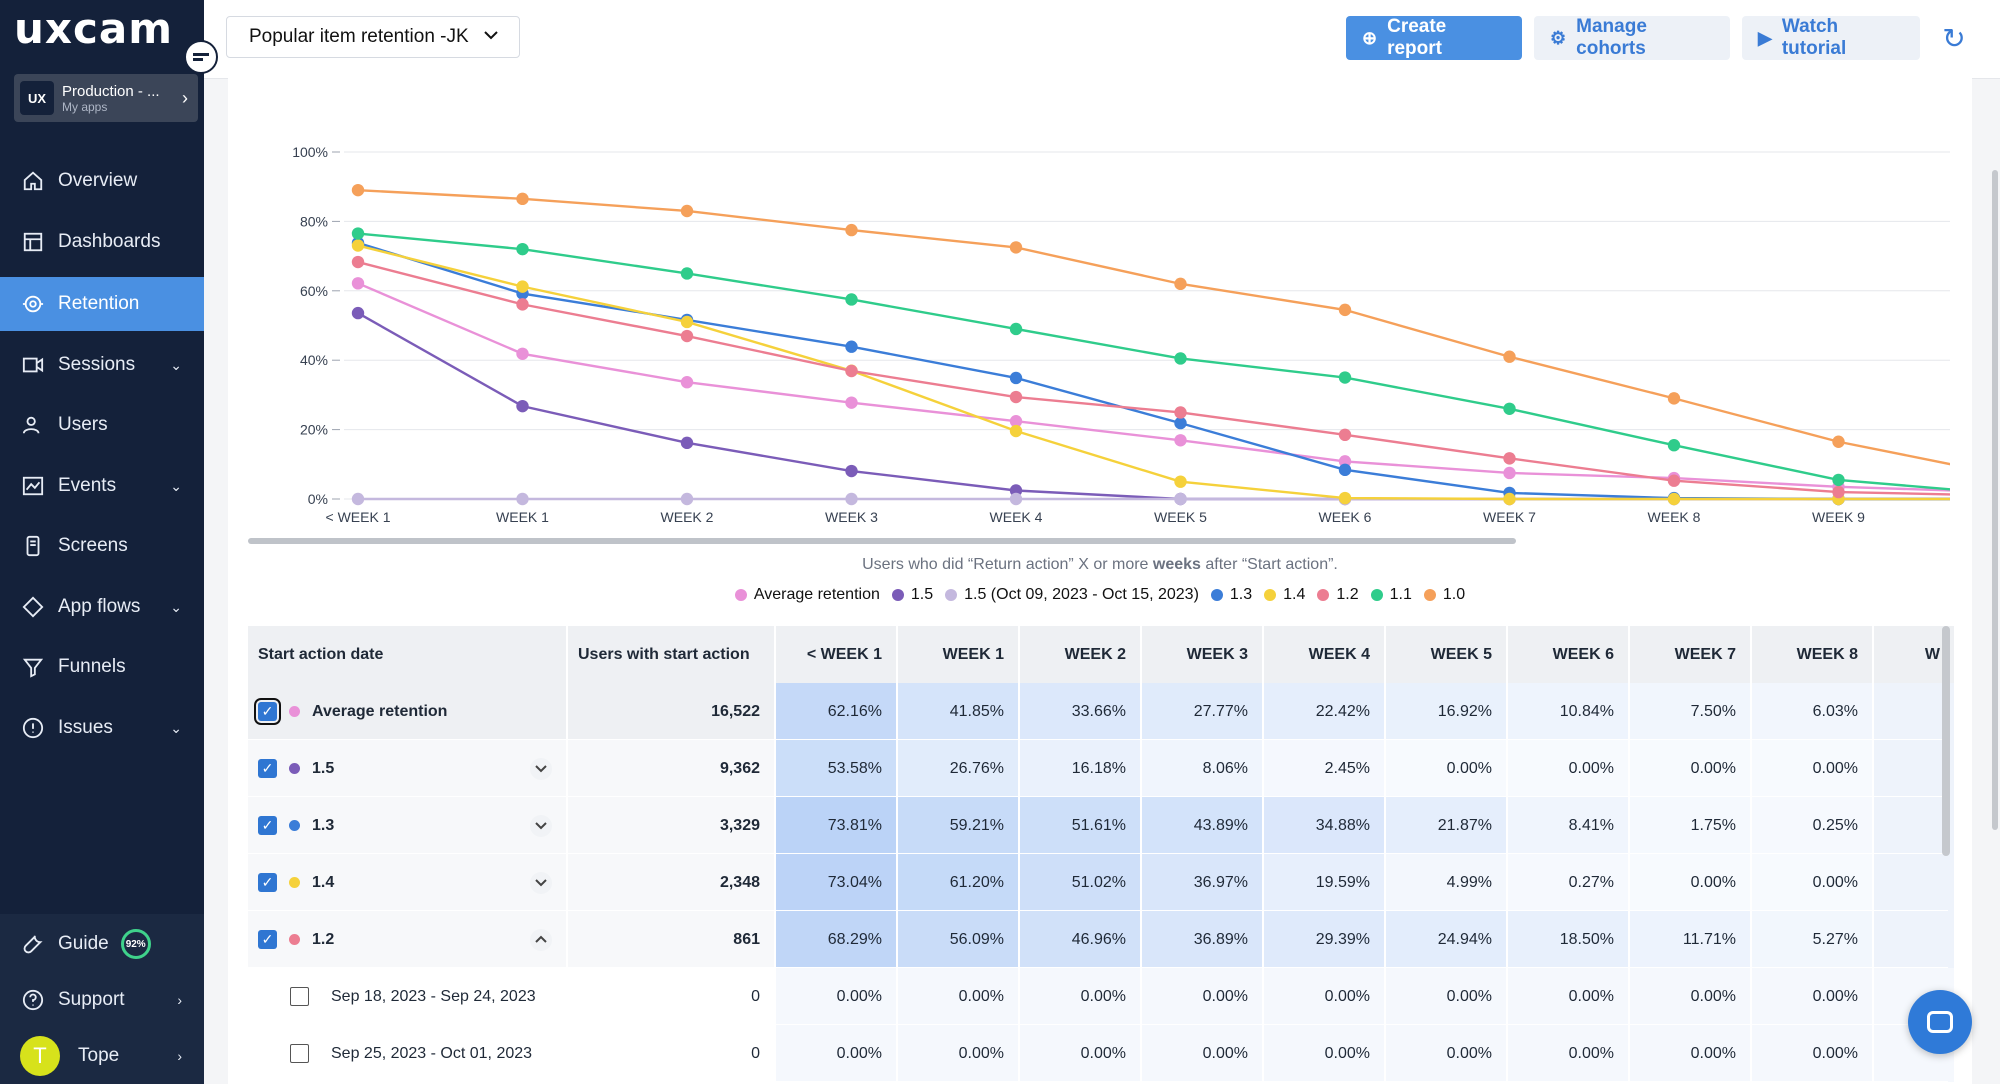 Image resolution: width=2000 pixels, height=1084 pixels. What do you see at coordinates (882, 541) in the screenshot?
I see `chart-horizontal-scrollbar` at bounding box center [882, 541].